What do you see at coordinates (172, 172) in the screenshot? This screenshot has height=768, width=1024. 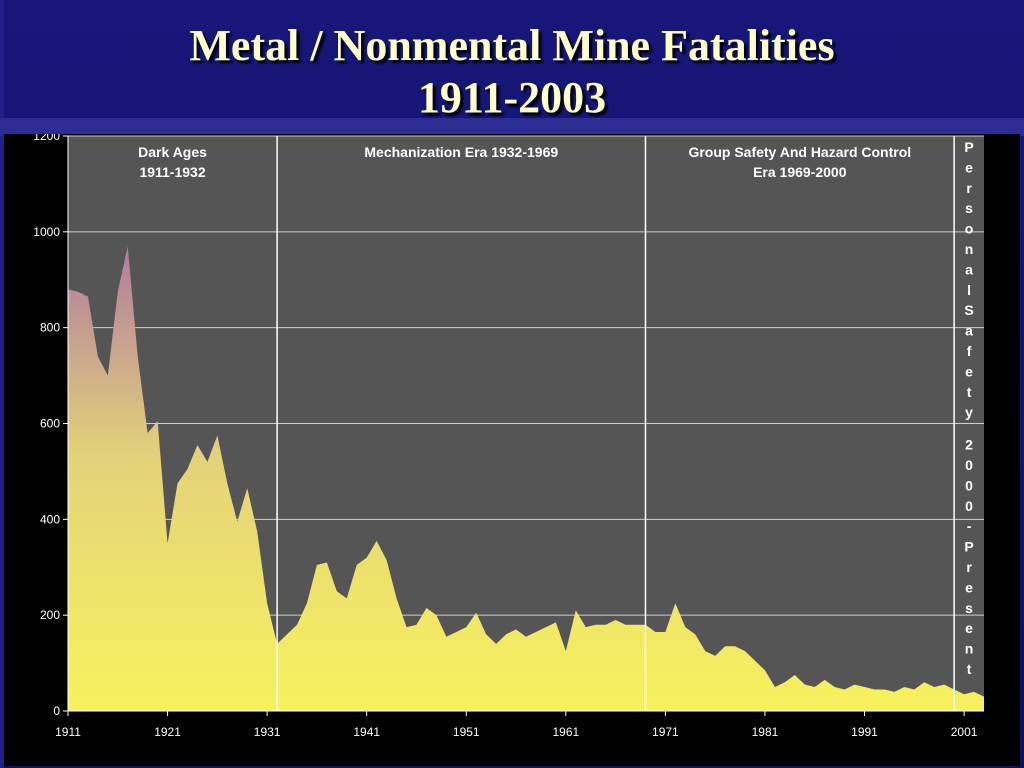 I see `era-label: 1911-1932` at bounding box center [172, 172].